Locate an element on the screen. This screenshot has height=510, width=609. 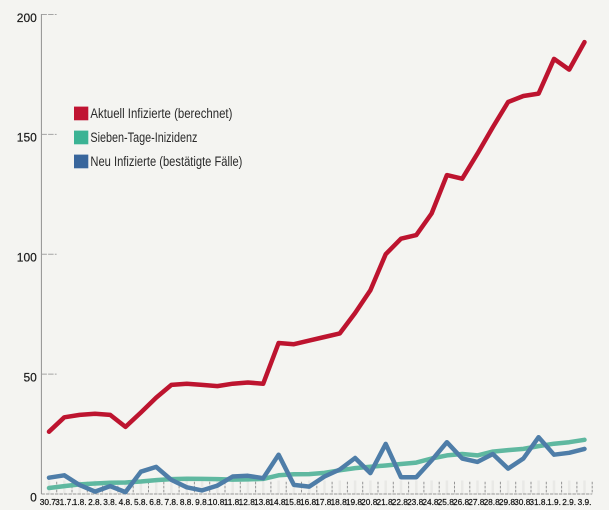
svg-text: 150 is located at coordinates (27, 138).